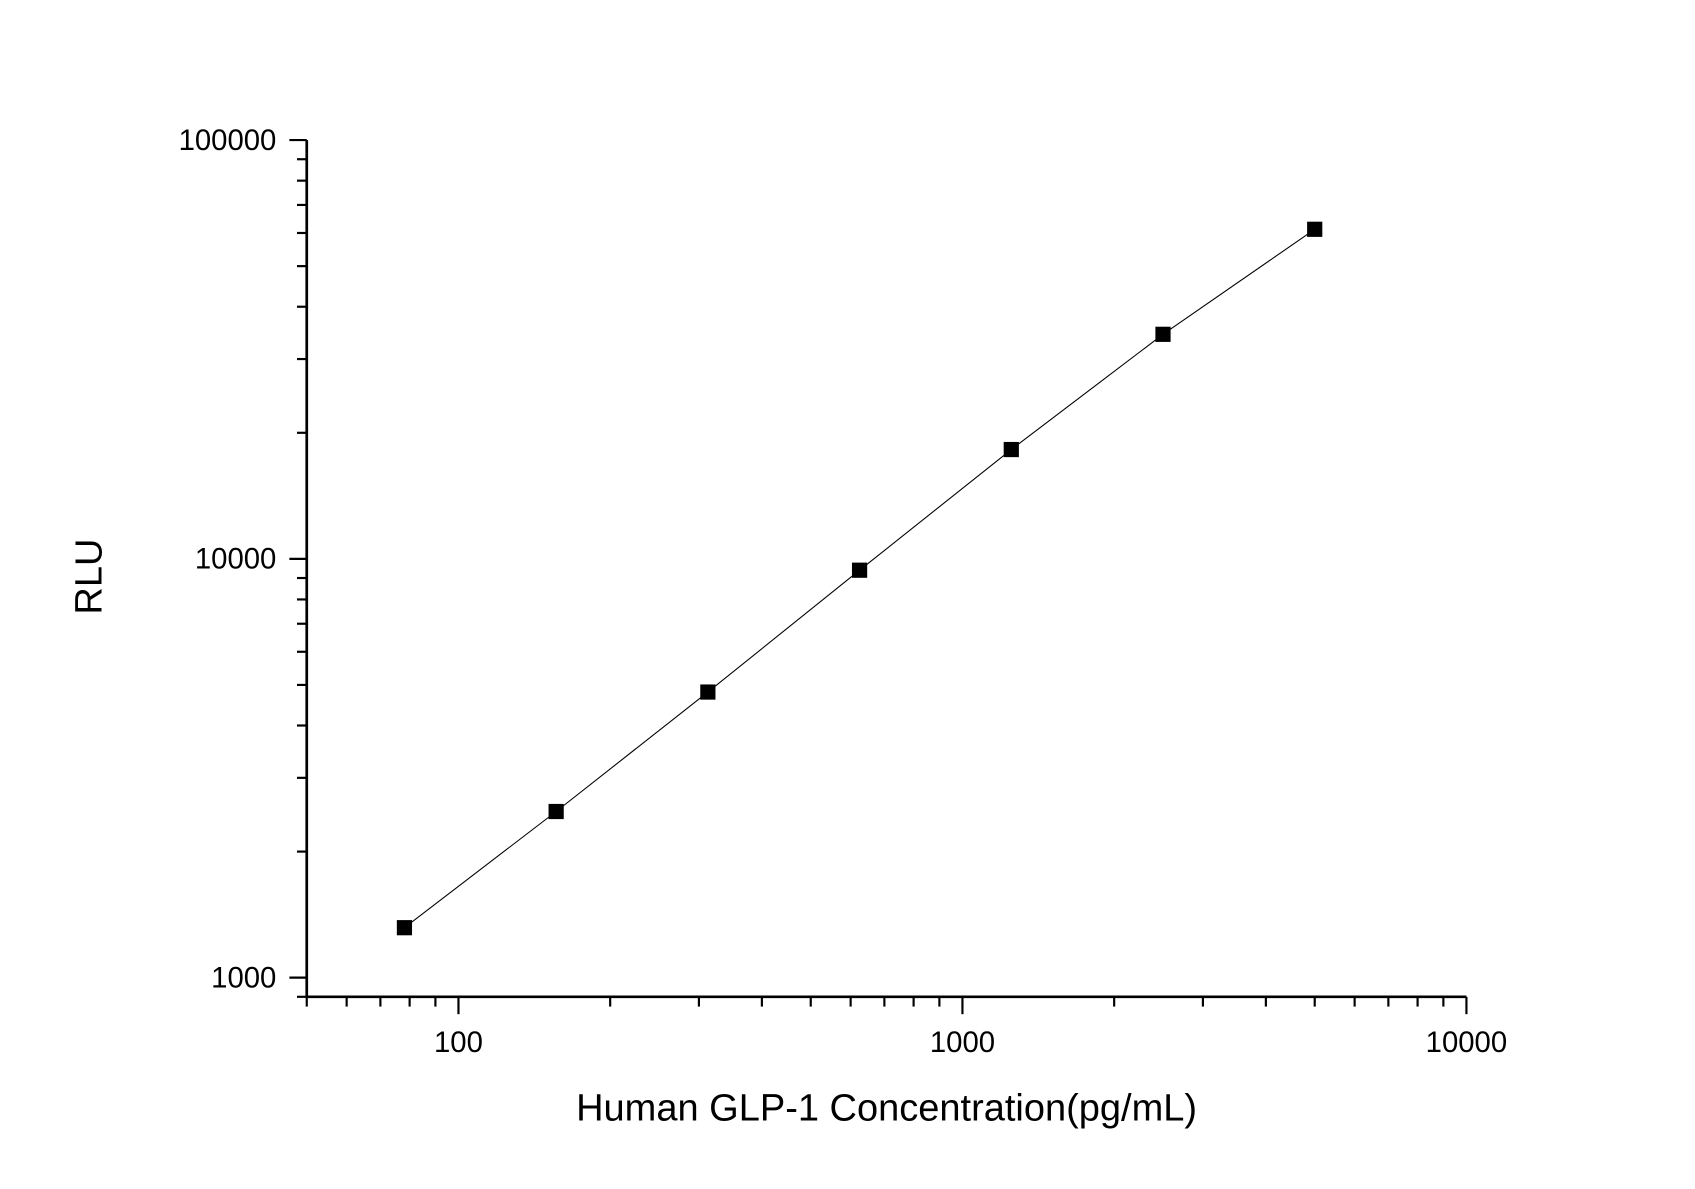  I want to click on x-tick-label: 1000, so click(962, 1042).